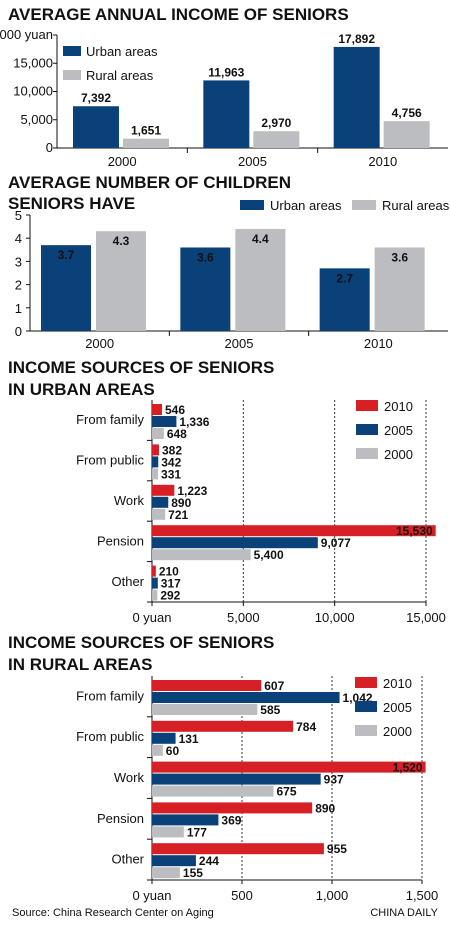 This screenshot has height=932, width=450. What do you see at coordinates (243, 617) in the screenshot?
I see `chart3-x-tick-label: 5,000` at bounding box center [243, 617].